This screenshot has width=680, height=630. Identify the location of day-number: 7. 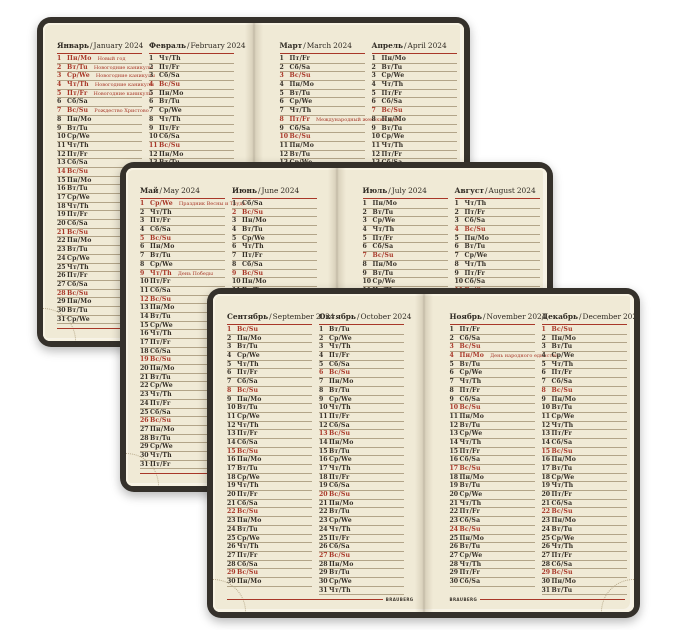
(281, 111).